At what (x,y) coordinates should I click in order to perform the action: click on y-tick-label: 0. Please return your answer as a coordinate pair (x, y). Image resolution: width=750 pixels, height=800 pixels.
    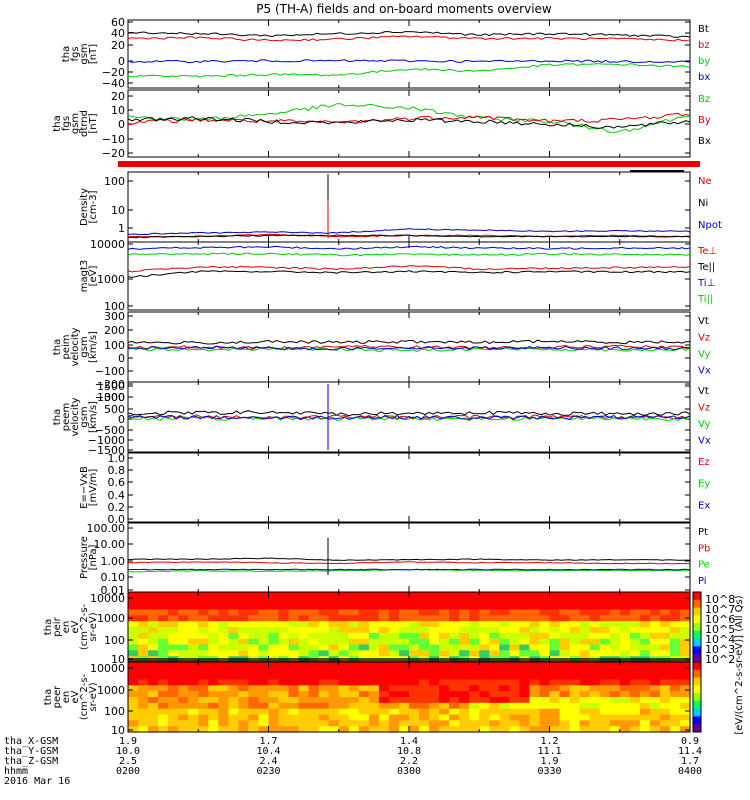
    Looking at the image, I should click on (121, 61).